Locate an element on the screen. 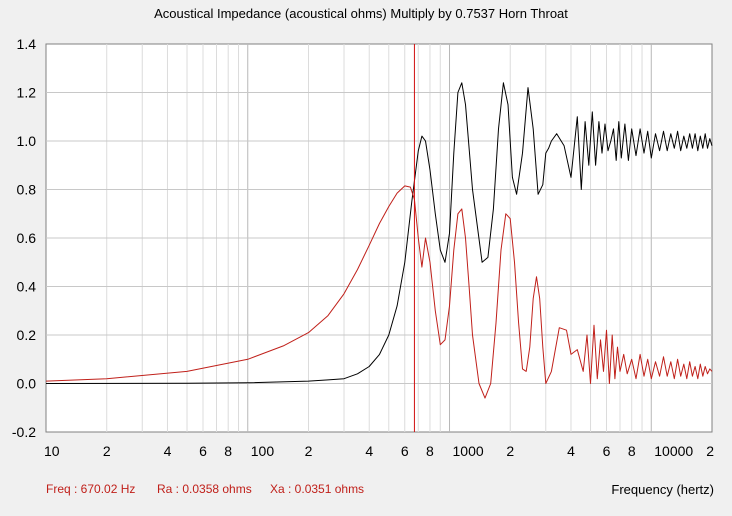 The height and width of the screenshot is (516, 732). y-tick-label: 1.2 is located at coordinates (27, 93).